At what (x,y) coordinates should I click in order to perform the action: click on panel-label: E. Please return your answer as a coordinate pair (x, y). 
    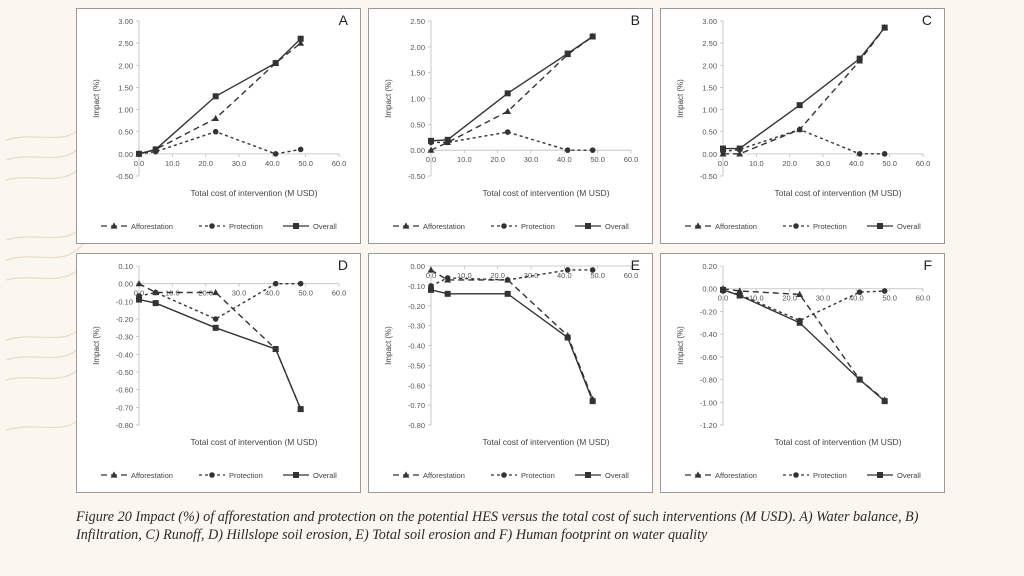
    Looking at the image, I should click on (635, 265).